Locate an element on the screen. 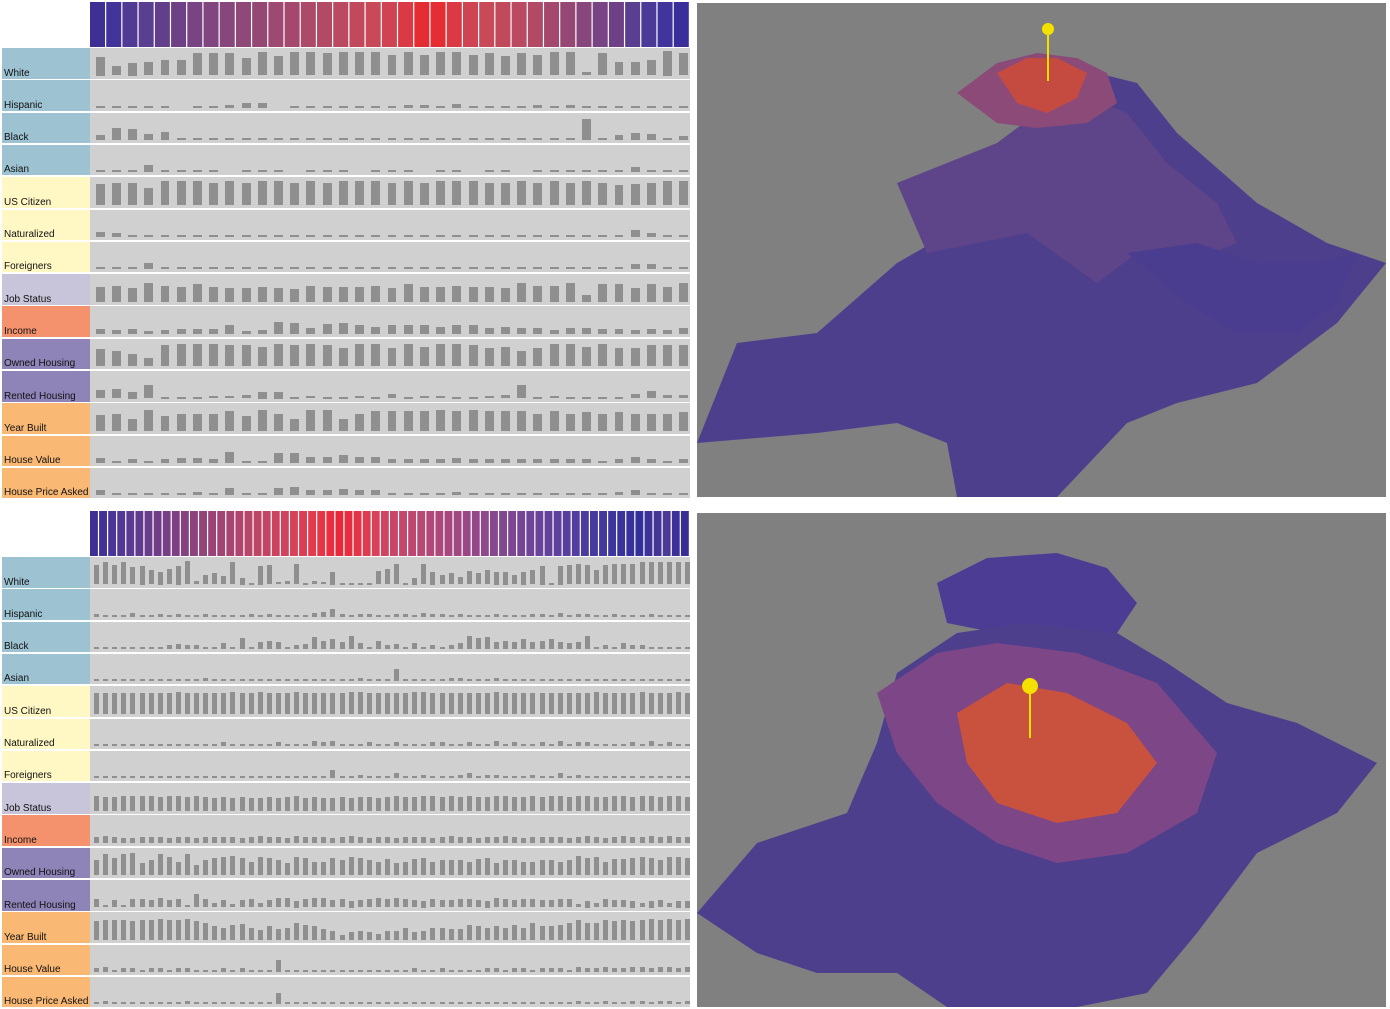 This screenshot has height=1009, width=1390. bottom-map-marker is located at coordinates (1030, 686).